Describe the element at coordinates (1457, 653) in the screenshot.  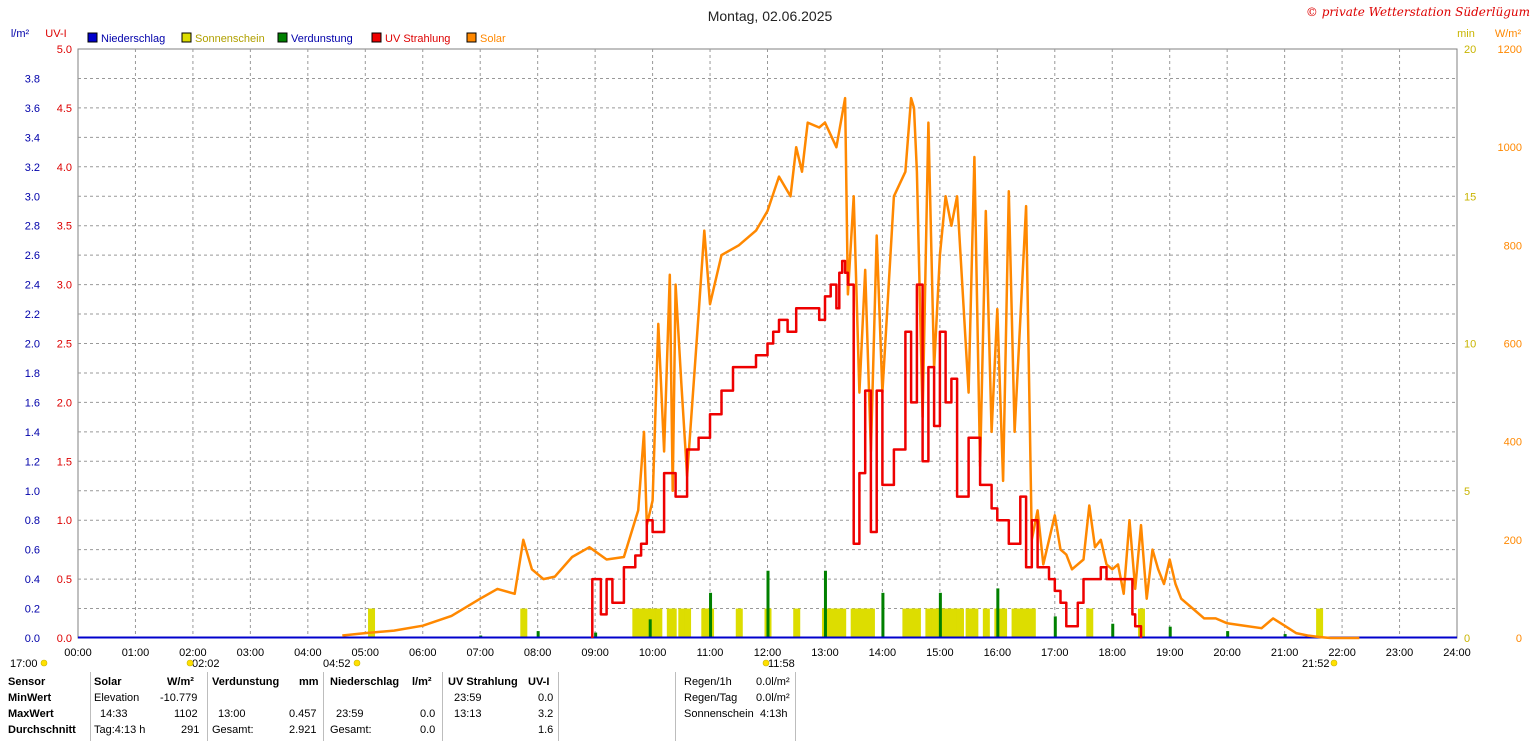
I see `x-tick-label: 24:00` at that location.